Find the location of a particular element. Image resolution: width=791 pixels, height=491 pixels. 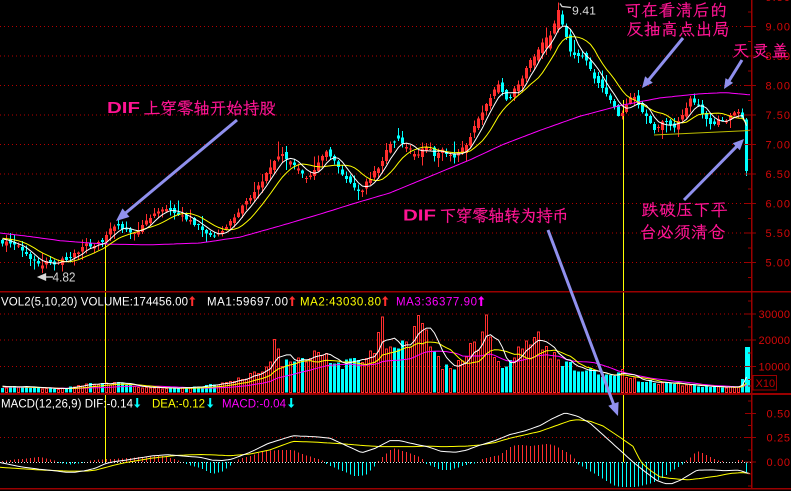

svg-text: MA2:43030.80 is located at coordinates (340, 303).